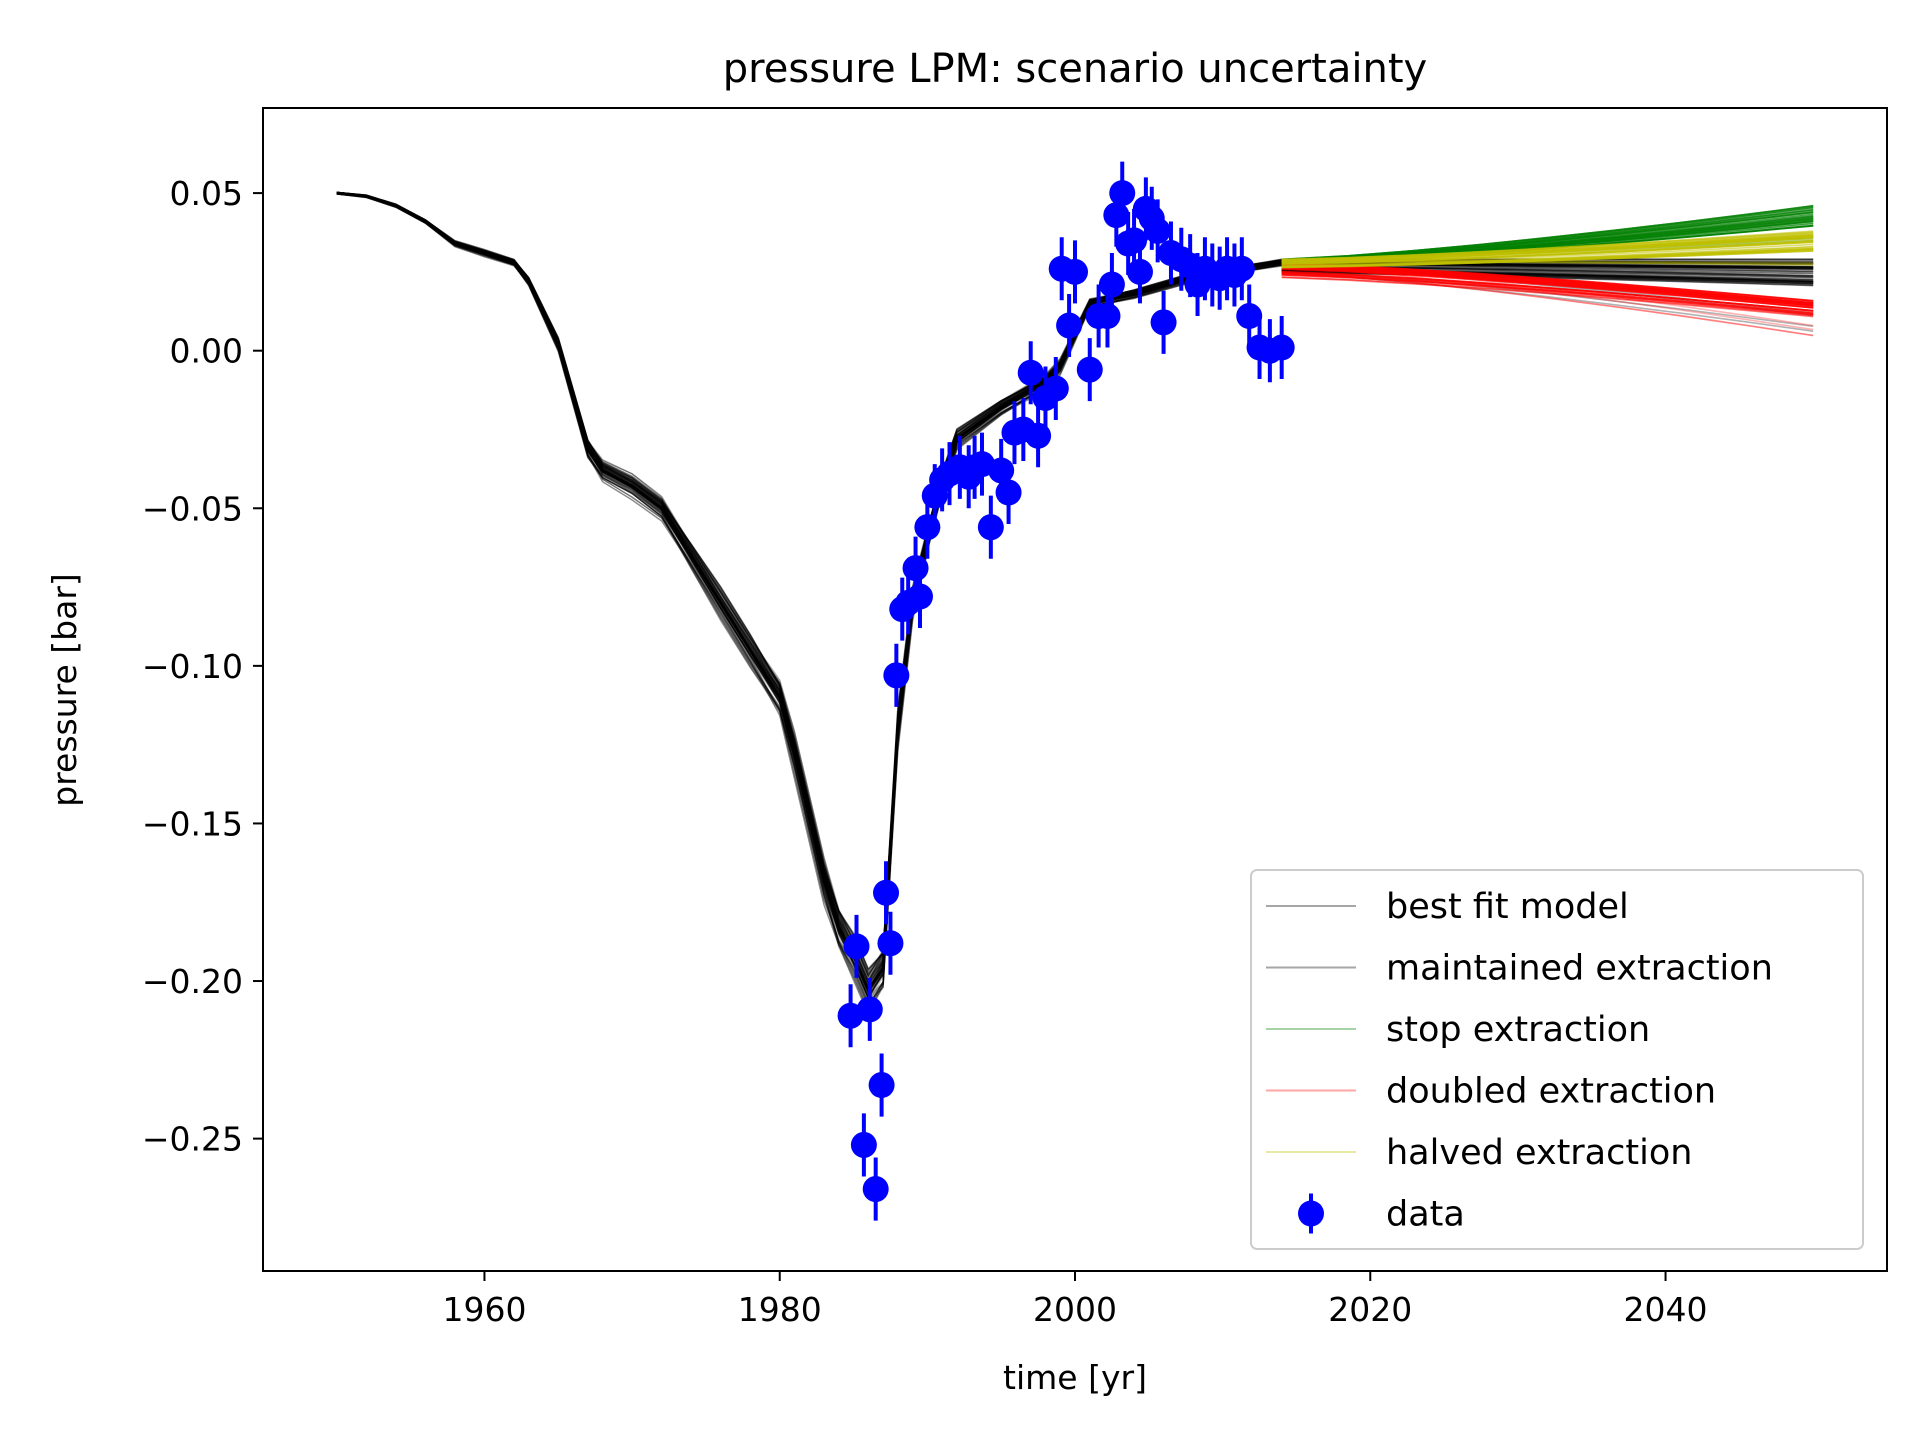  What do you see at coordinates (192, 666) in the screenshot?
I see `y-tick-label: −0.10` at bounding box center [192, 666].